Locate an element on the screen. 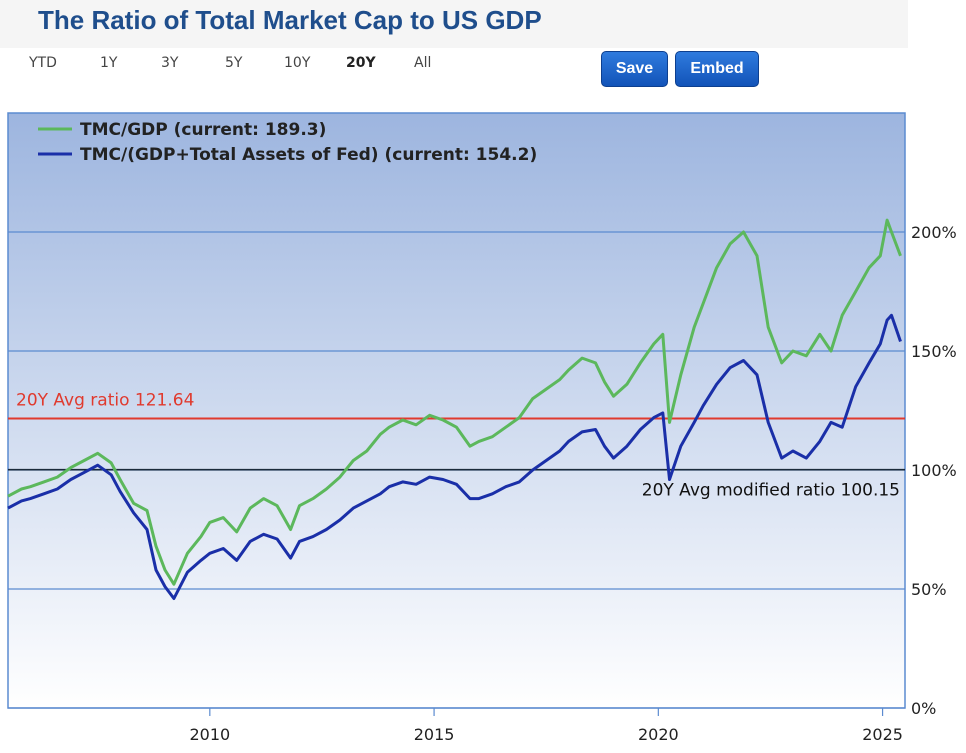 Image resolution: width=966 pixels, height=753 pixels. embed-button: Embed is located at coordinates (717, 69).